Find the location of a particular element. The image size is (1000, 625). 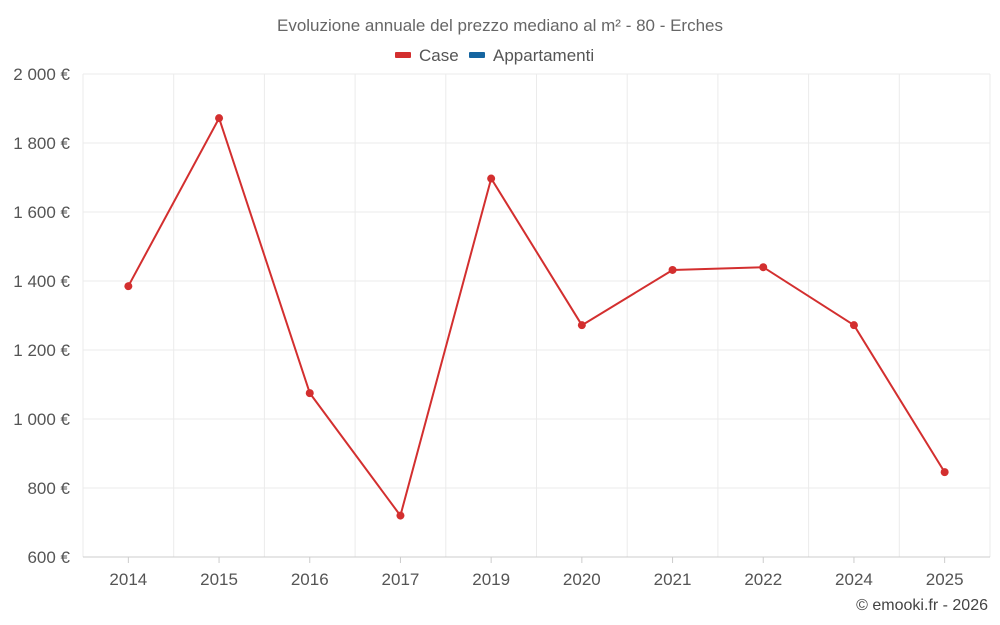

legend-label-case: Case is located at coordinates (439, 55).